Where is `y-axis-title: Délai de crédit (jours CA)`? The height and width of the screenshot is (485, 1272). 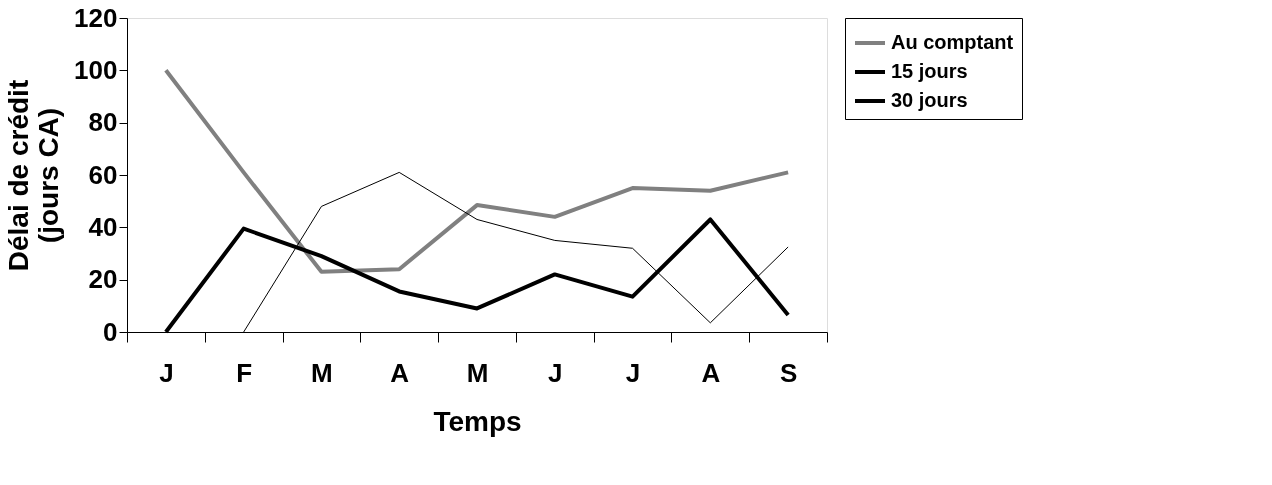
y-axis-title: Délai de crédit (jours CA) is located at coordinates (34, 175).